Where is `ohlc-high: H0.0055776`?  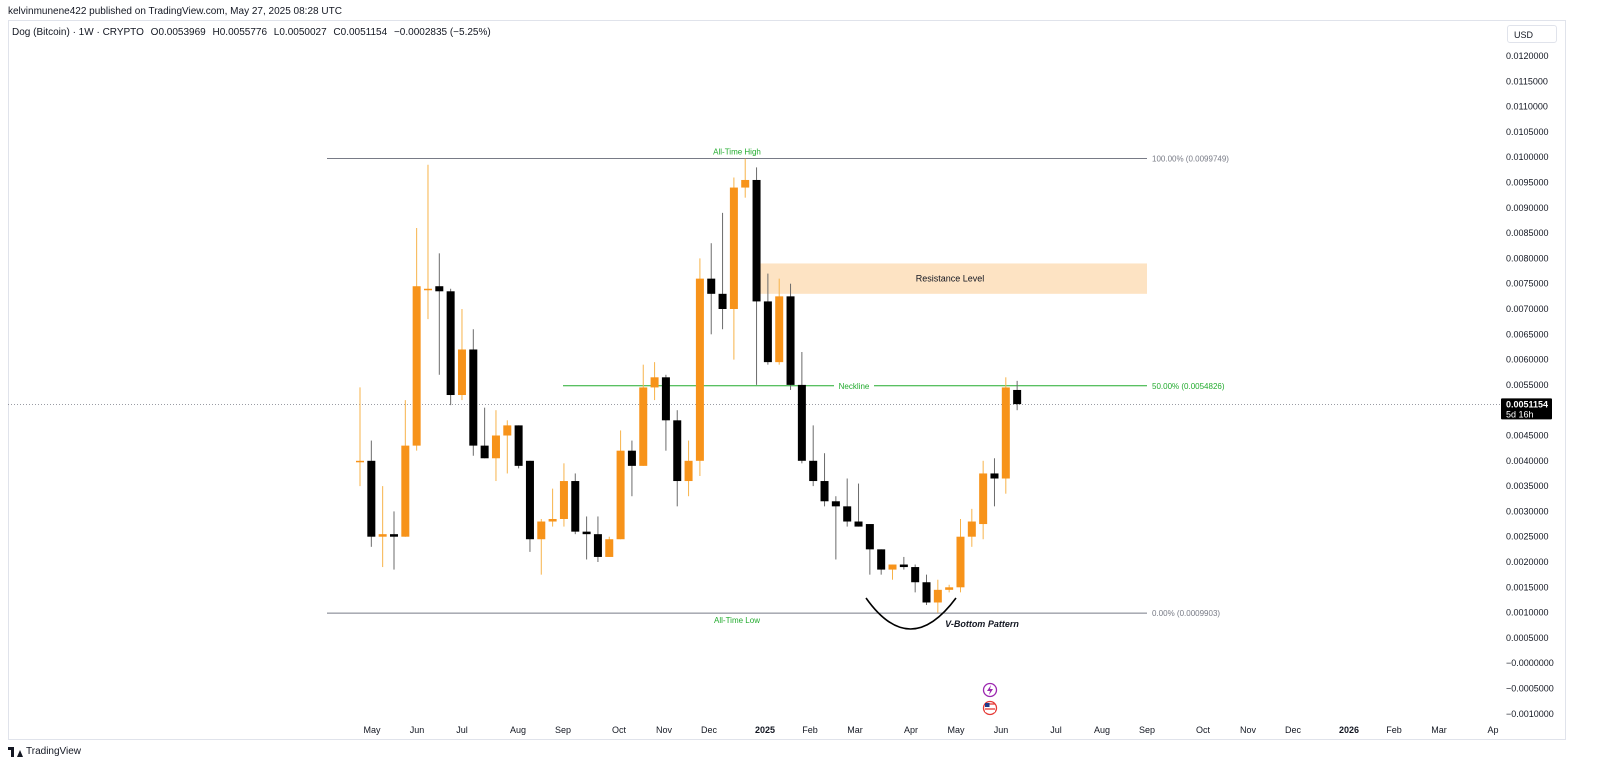 ohlc-high: H0.0055776 is located at coordinates (240, 32).